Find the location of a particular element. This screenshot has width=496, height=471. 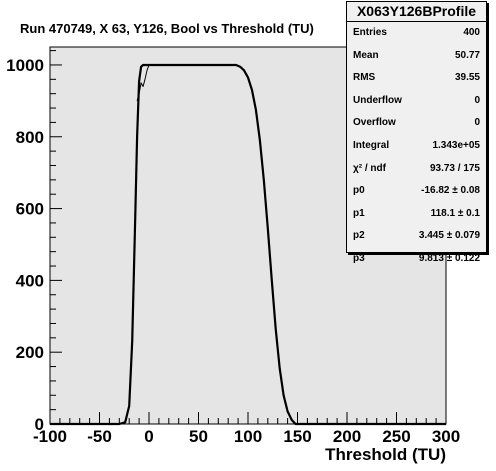

x-tick-label: 200 is located at coordinates (347, 436).